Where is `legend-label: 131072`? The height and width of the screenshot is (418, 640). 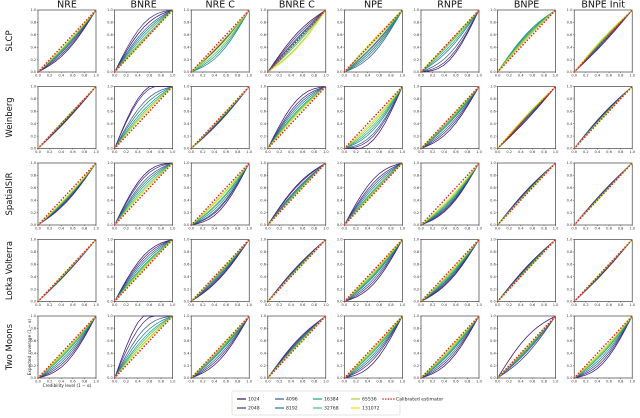 legend-label: 131072 is located at coordinates (371, 409).